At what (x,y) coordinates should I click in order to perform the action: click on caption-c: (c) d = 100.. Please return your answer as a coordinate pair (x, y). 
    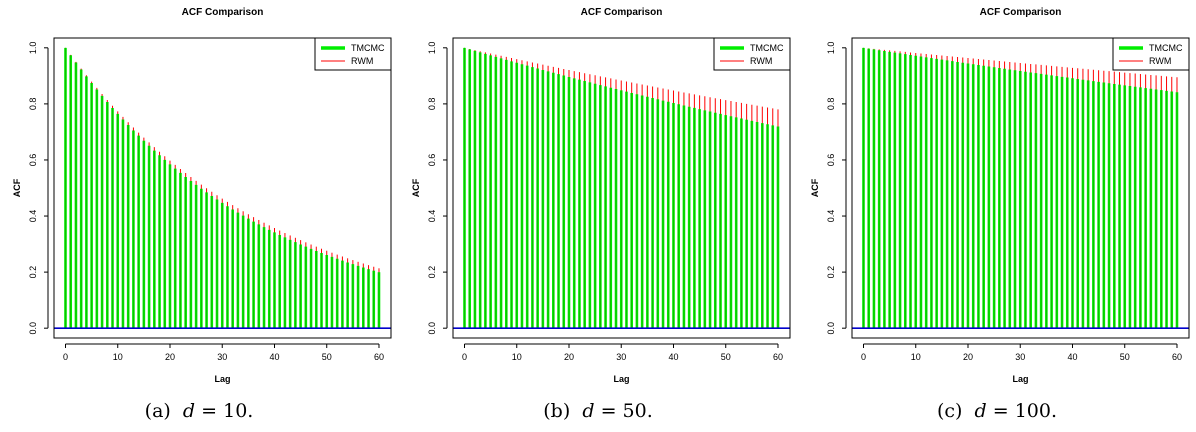
    Looking at the image, I should click on (997, 411).